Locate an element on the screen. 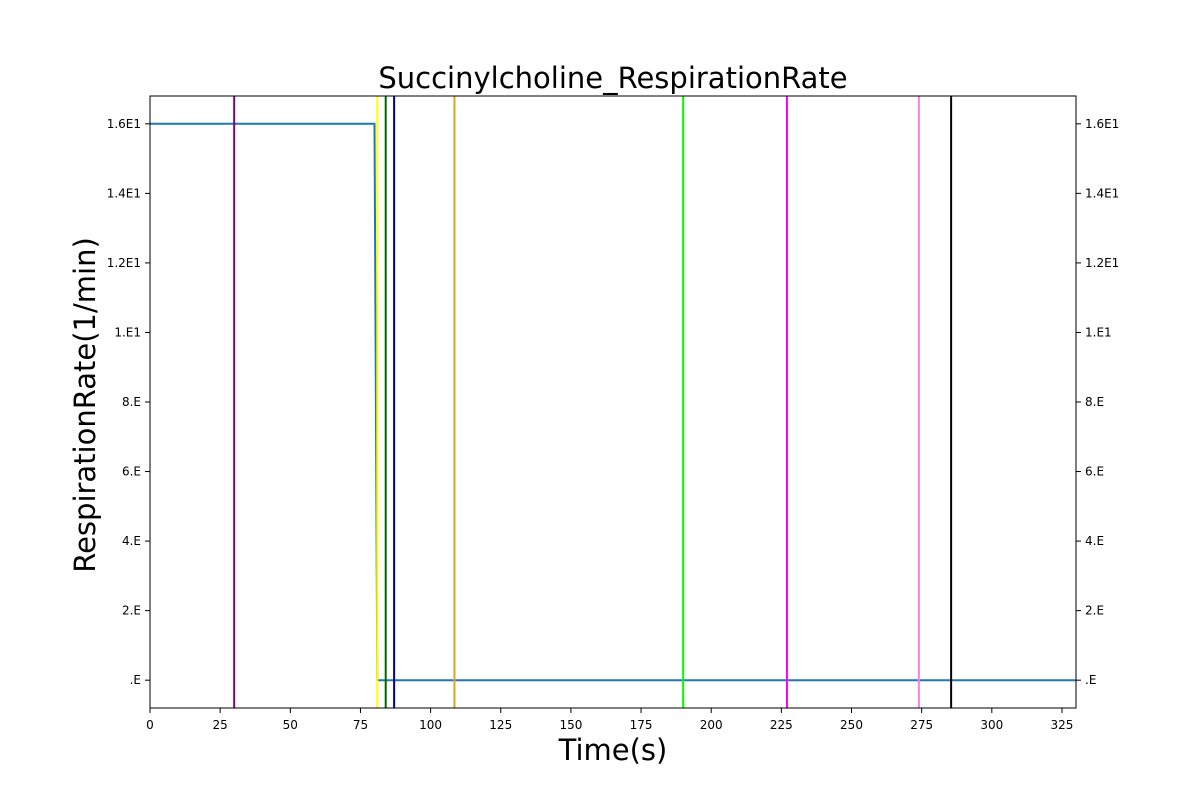 Image resolution: width=1196 pixels, height=796 pixels. y-tick-label-left: 8.E is located at coordinates (131, 402).